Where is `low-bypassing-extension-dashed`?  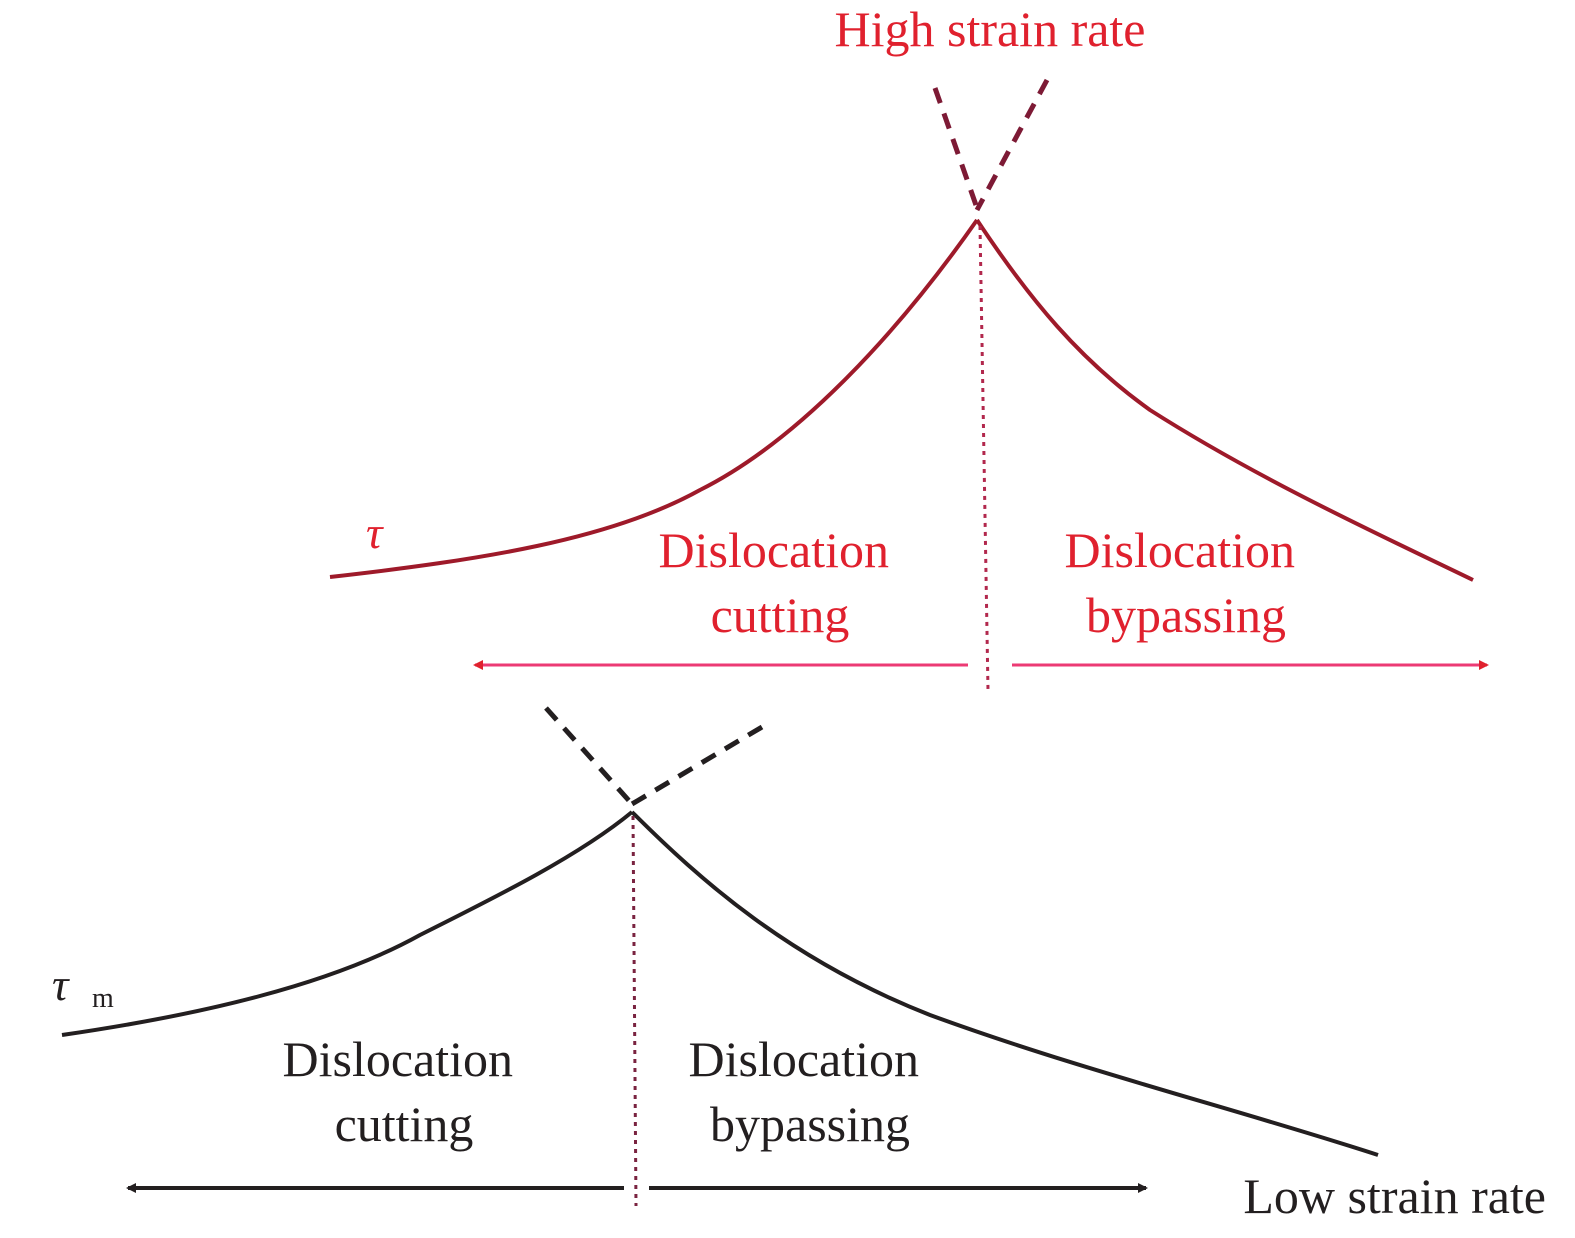
low-bypassing-extension-dashed is located at coordinates (697, 765).